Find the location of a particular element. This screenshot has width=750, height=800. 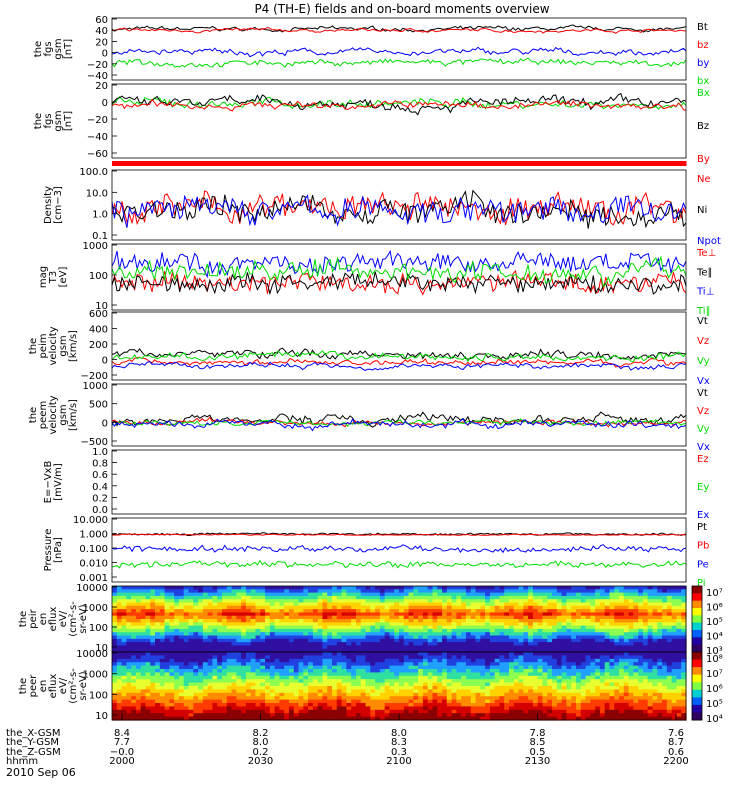

legend-entry: Pt is located at coordinates (702, 527).